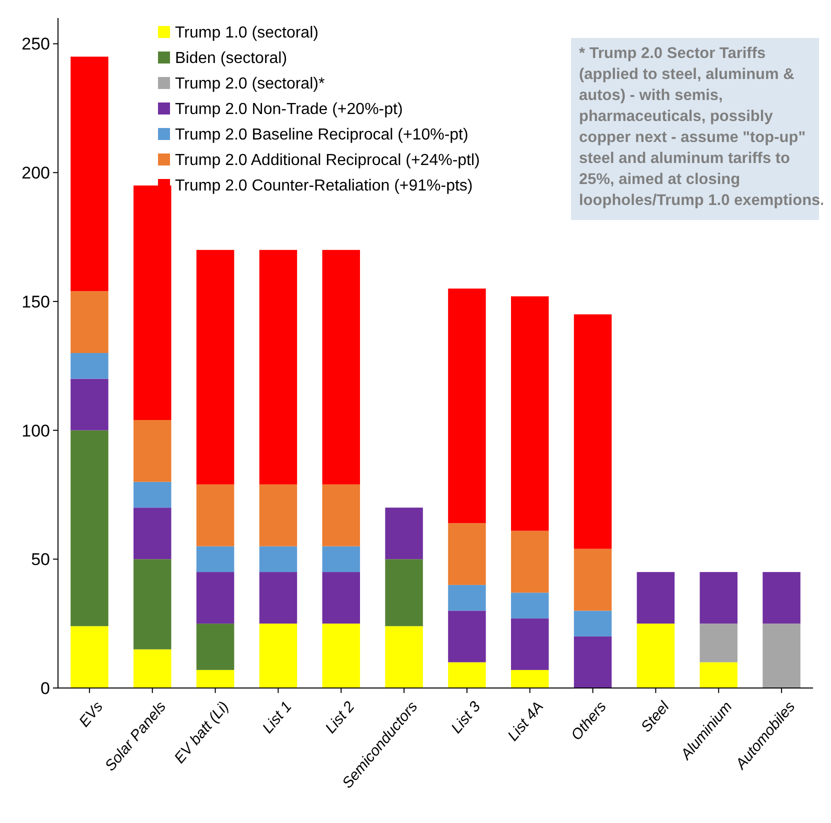  What do you see at coordinates (201, 732) in the screenshot?
I see `x-tick-label: EV batt (Li)` at bounding box center [201, 732].